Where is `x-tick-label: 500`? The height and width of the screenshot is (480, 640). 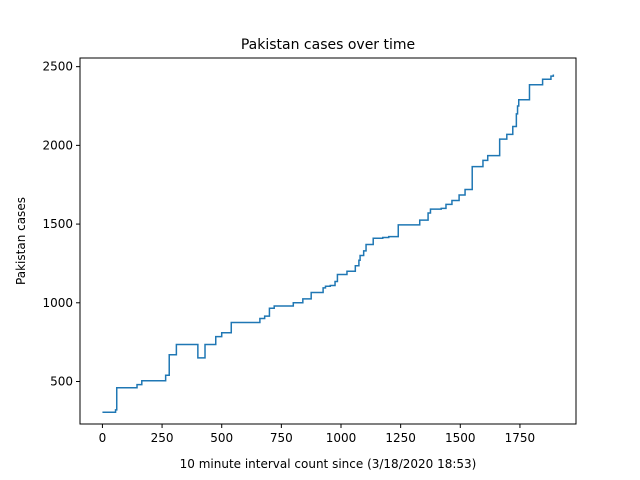 x-tick-label: 500 is located at coordinates (221, 438).